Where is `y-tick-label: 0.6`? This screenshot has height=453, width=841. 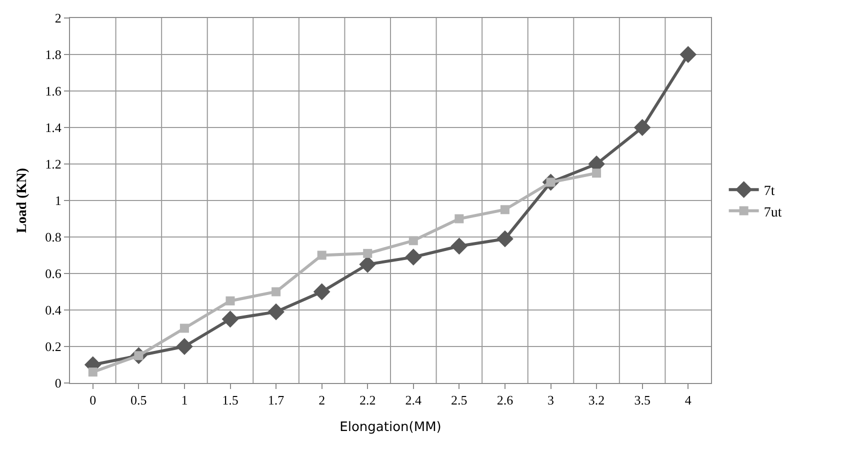
y-tick-label: 0.6 is located at coordinates (53, 274).